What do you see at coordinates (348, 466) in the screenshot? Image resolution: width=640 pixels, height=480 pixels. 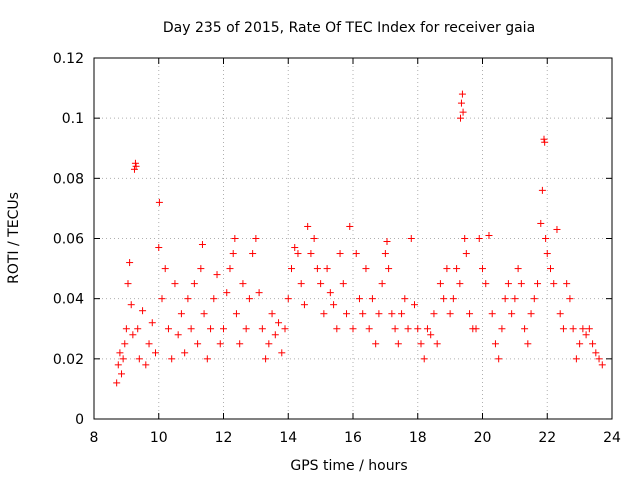 I see `x-axis-label: GPS time / hours` at bounding box center [348, 466].